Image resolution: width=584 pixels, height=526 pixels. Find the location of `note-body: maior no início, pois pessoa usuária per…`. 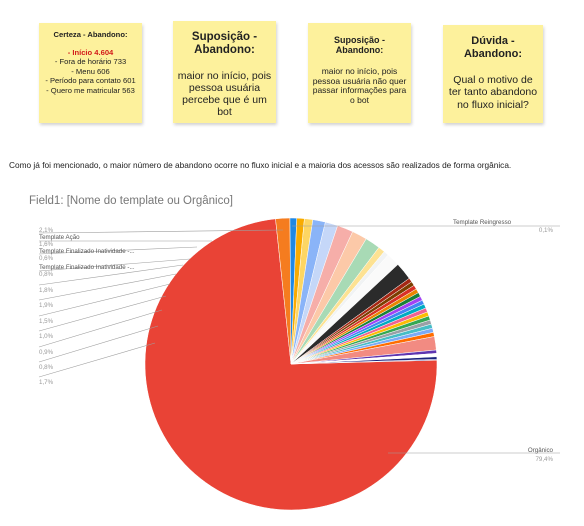

note-body: maior no início, pois pessoa usuária per… is located at coordinates (224, 94).